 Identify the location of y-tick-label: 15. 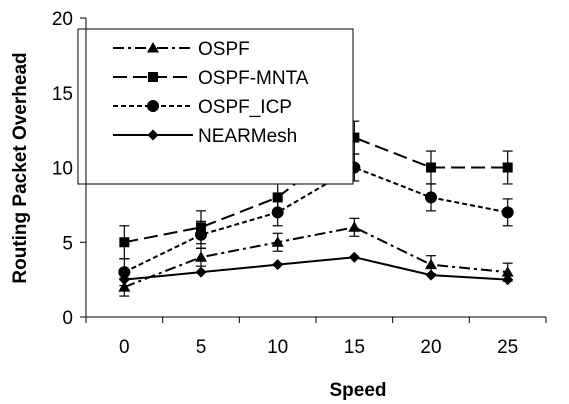
(62, 94).